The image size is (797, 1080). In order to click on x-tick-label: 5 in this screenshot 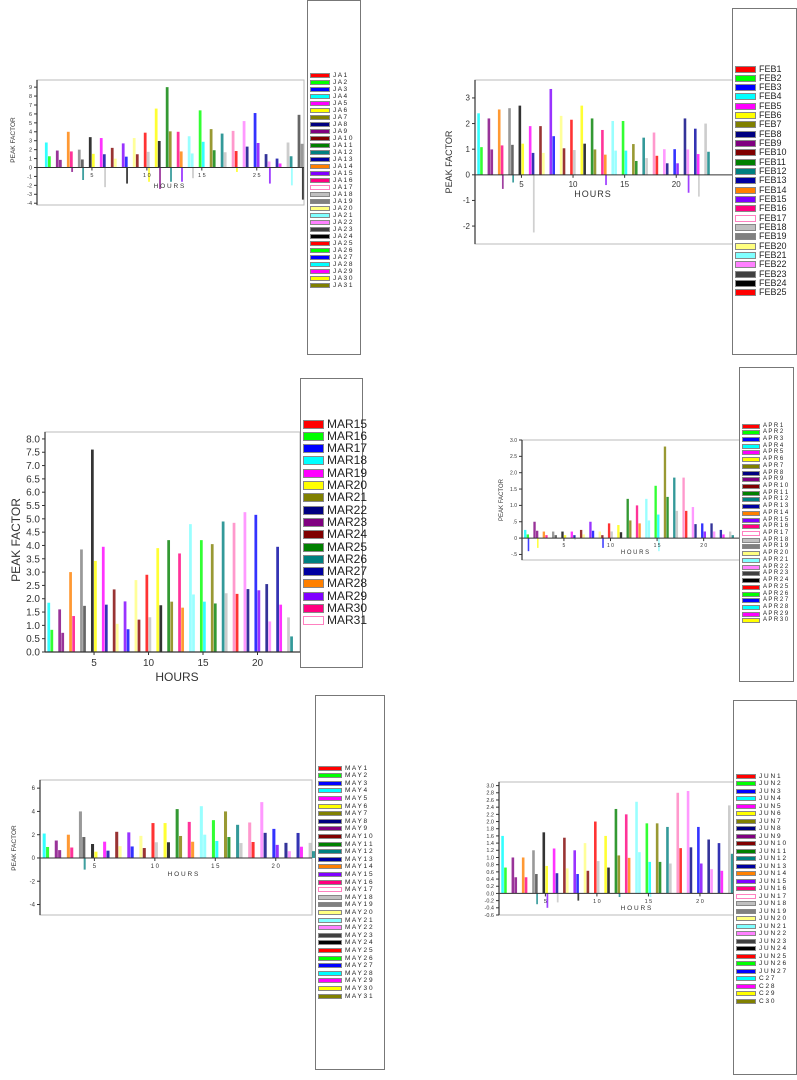, I will do `click(521, 184)`.